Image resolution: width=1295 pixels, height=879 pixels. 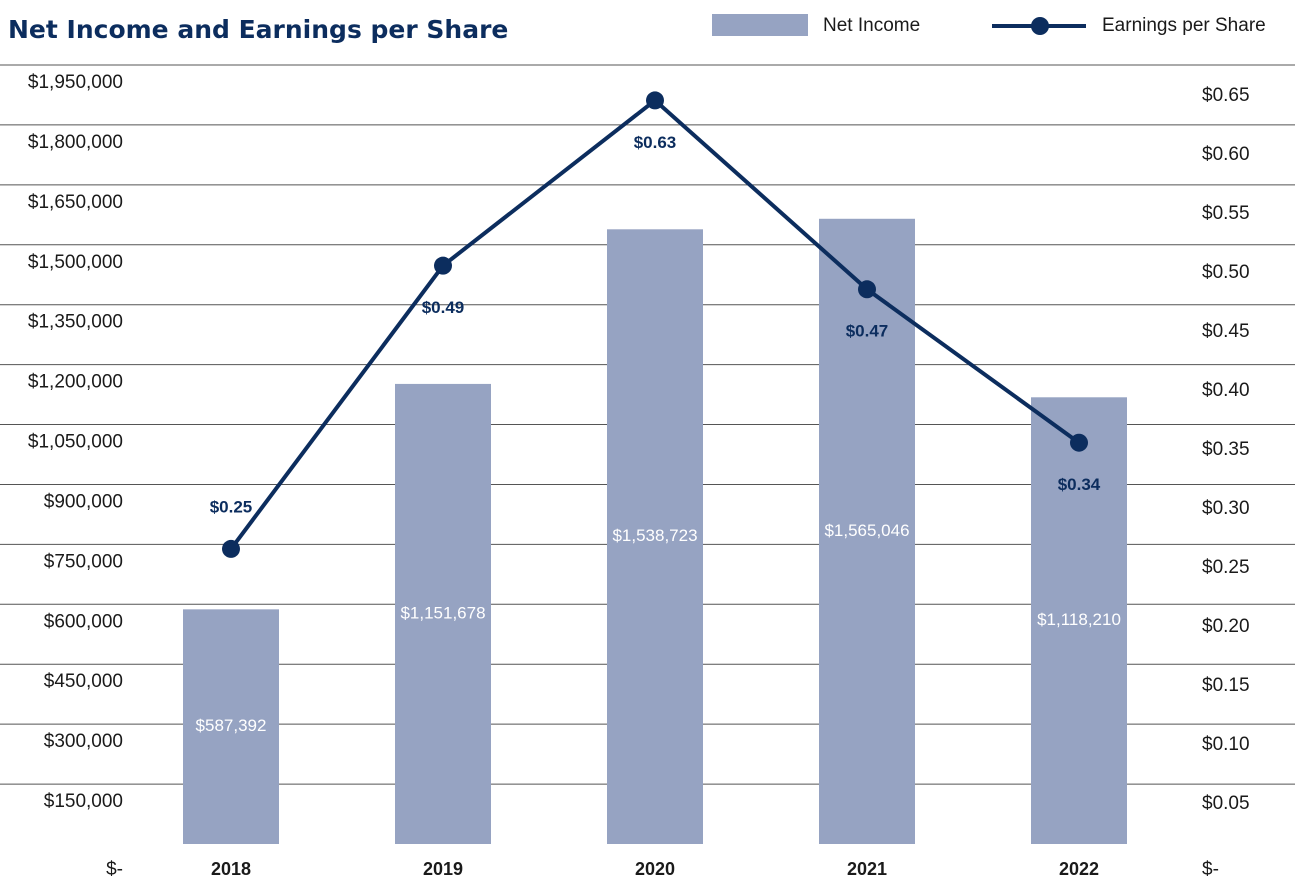 What do you see at coordinates (1226, 744) in the screenshot?
I see `y2-tick-label: $0.10` at bounding box center [1226, 744].